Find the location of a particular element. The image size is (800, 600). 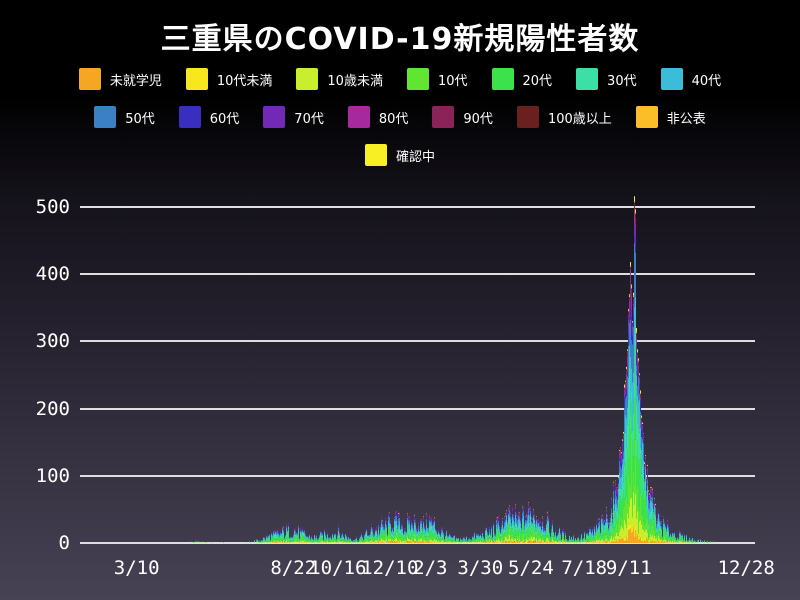

series-bars-10代未満 is located at coordinates (475, 533).